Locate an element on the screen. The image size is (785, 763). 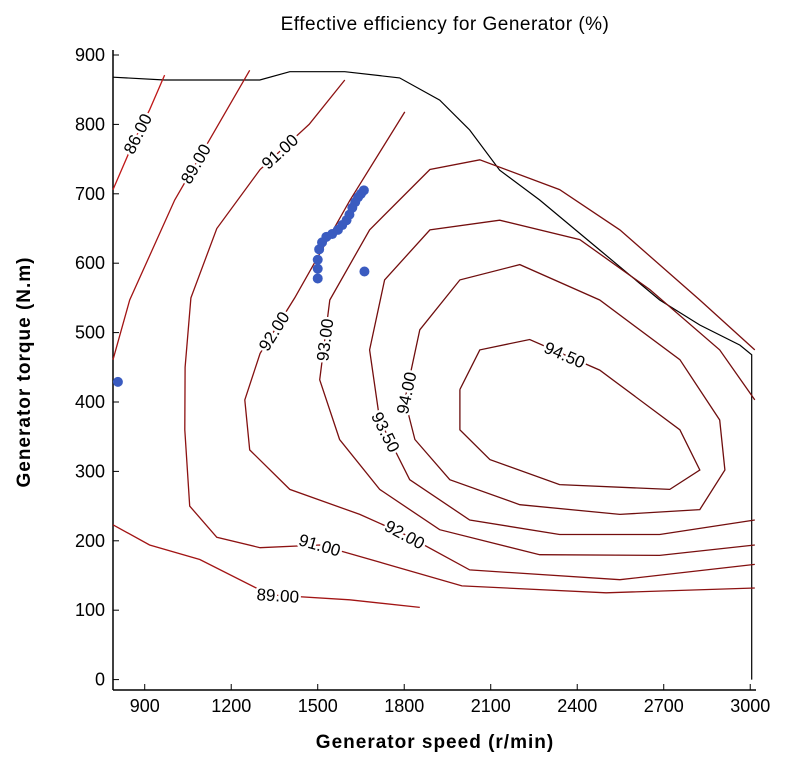
x-tick-label: 1800 is located at coordinates (404, 706).